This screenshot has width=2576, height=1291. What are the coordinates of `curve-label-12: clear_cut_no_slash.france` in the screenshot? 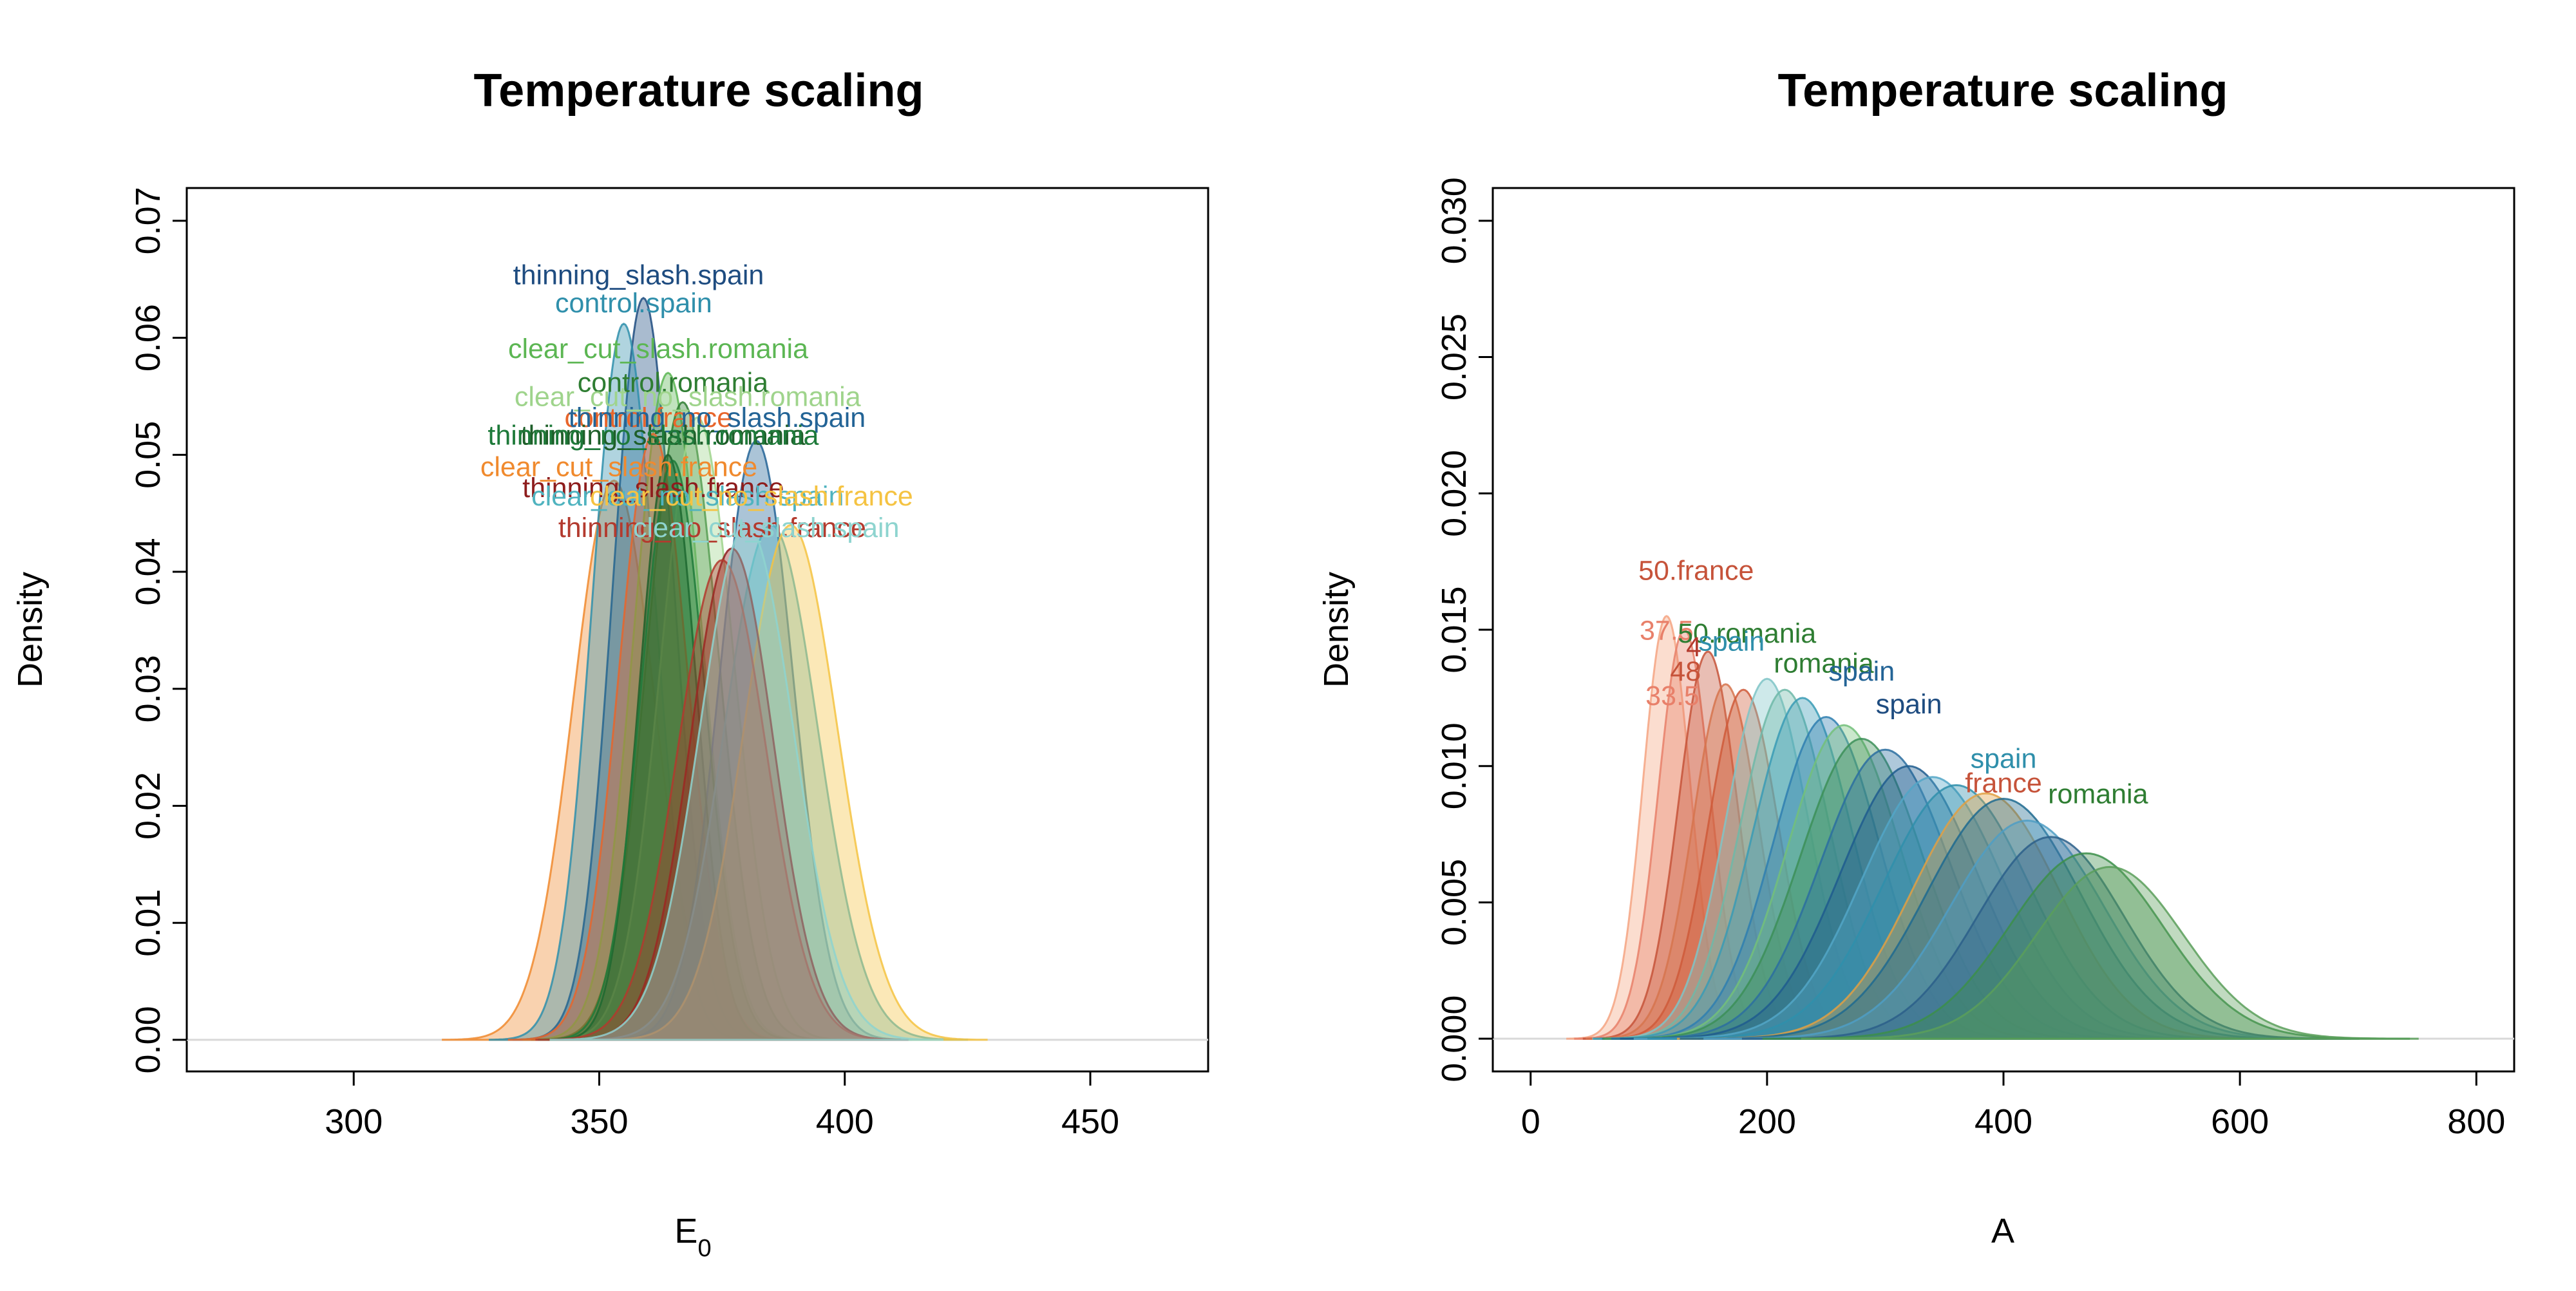 It's located at (751, 496).